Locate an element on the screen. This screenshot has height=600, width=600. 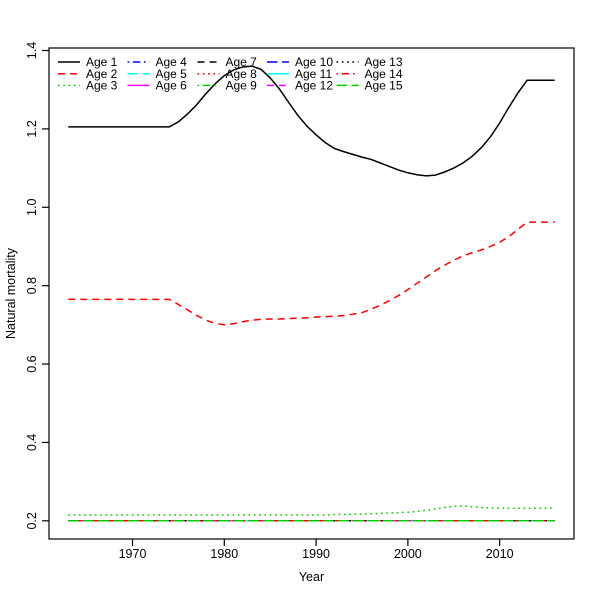
legend-entry-age-5: Age 5 is located at coordinates (157, 74).